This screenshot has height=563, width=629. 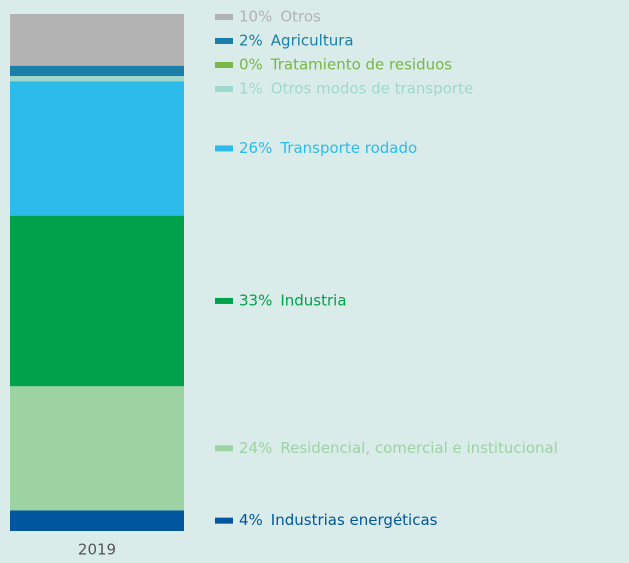 I want to click on legend-label: Transporte rodado, so click(x=348, y=148).